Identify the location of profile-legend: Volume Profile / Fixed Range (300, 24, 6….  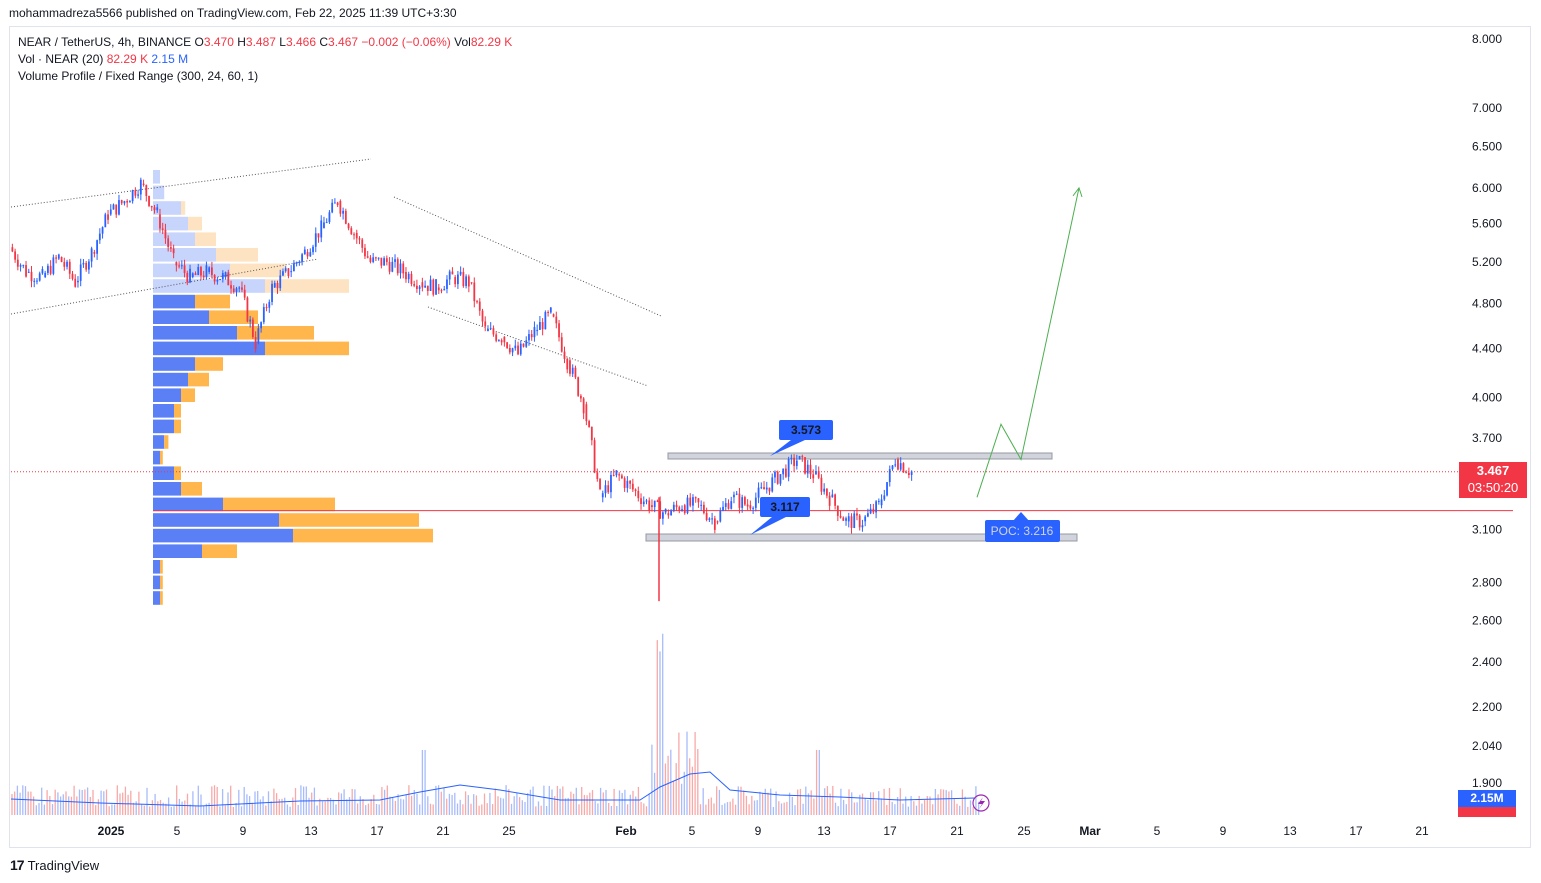
(138, 76).